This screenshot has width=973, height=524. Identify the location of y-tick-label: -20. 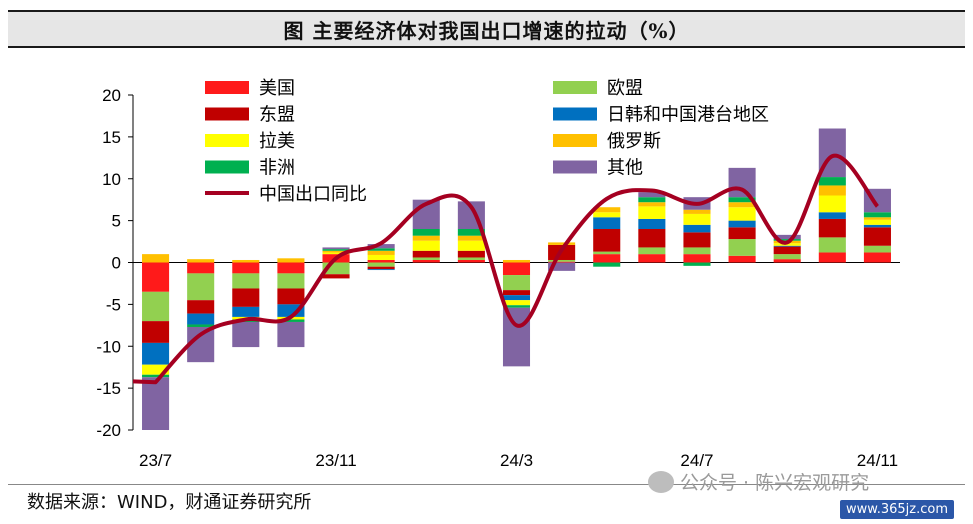
(108, 430).